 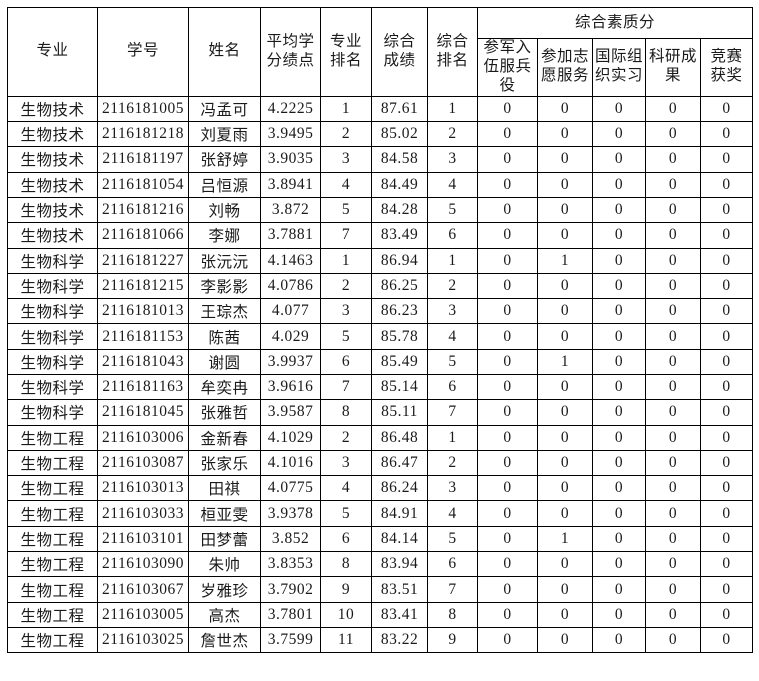 I want to click on header-row-group: 专业 学号 姓名 平均学 分绩点 专业 排名 综合 成绩 综合 排名 综合素质分, so click(x=380, y=52).